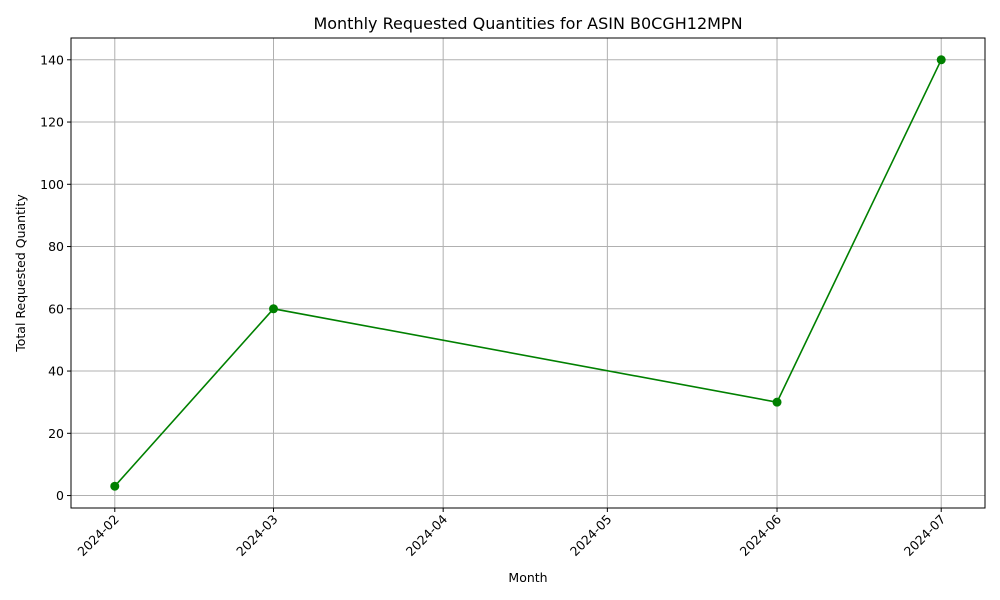 The height and width of the screenshot is (600, 1000). I want to click on y-tick-label: 0, so click(60, 495).